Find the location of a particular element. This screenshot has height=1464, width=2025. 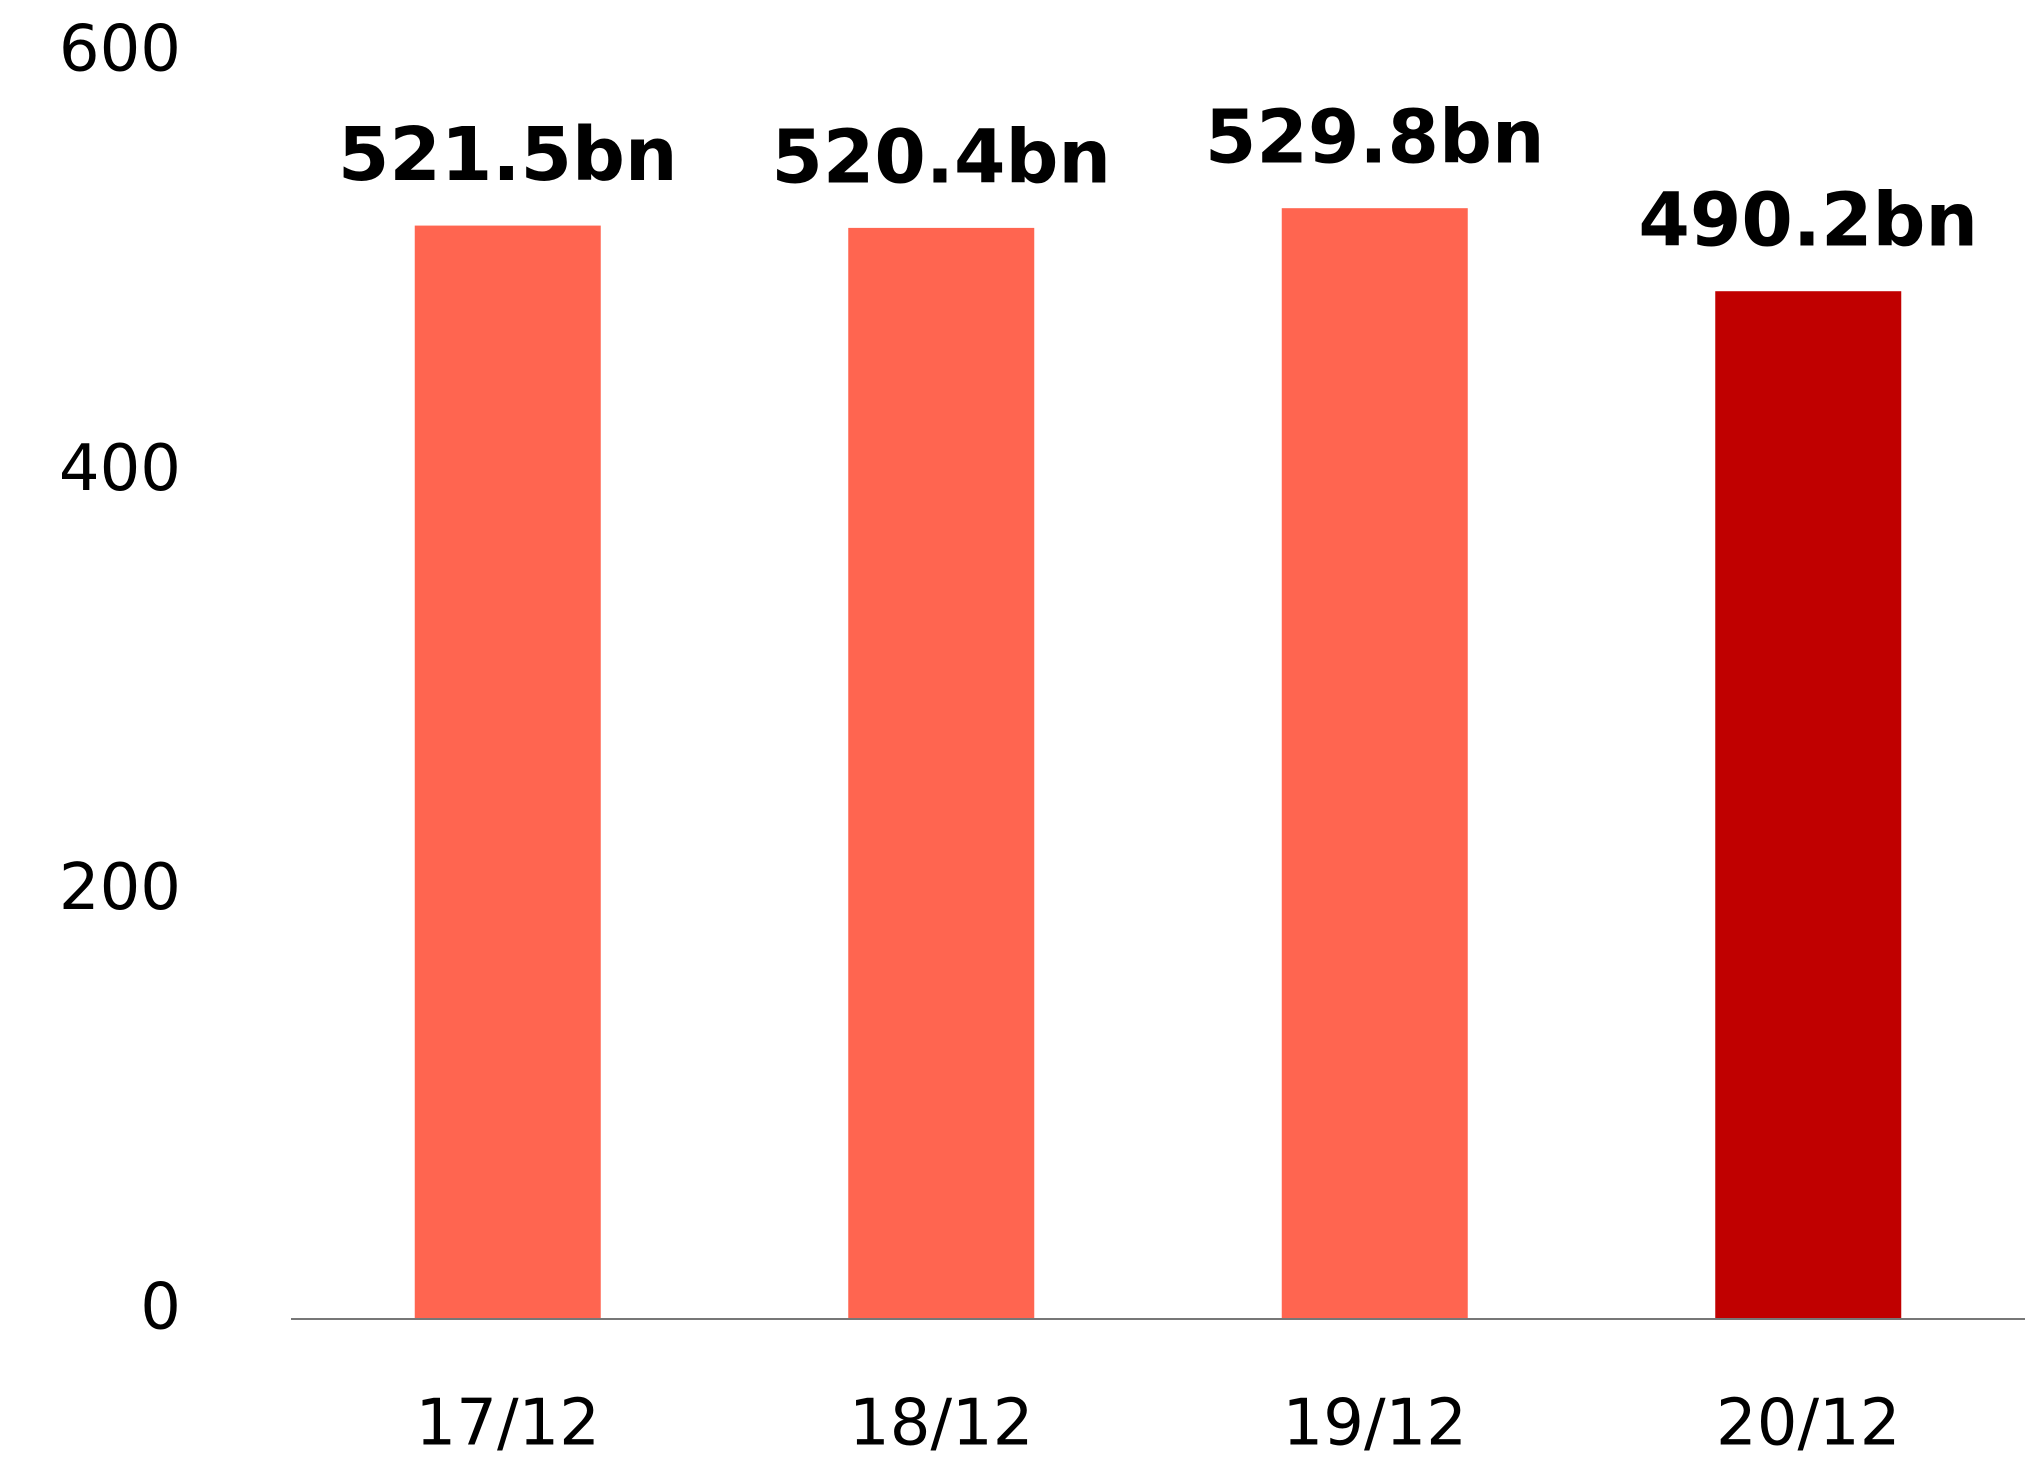

x-tick-label: 20/12 is located at coordinates (1808, 1424).